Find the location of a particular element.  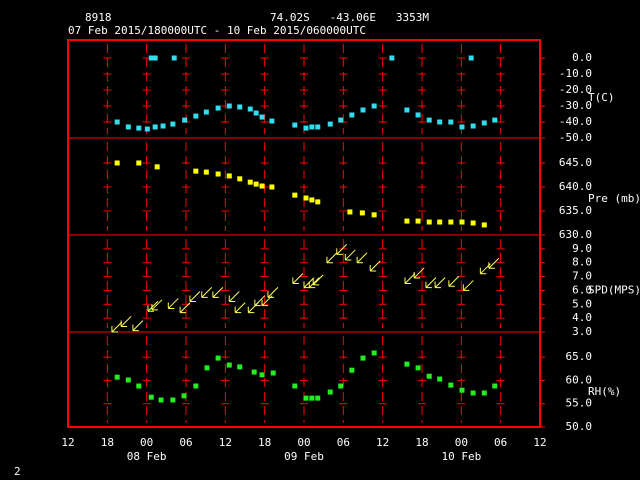

y-tick-label: 645.0 is located at coordinates (575, 162).